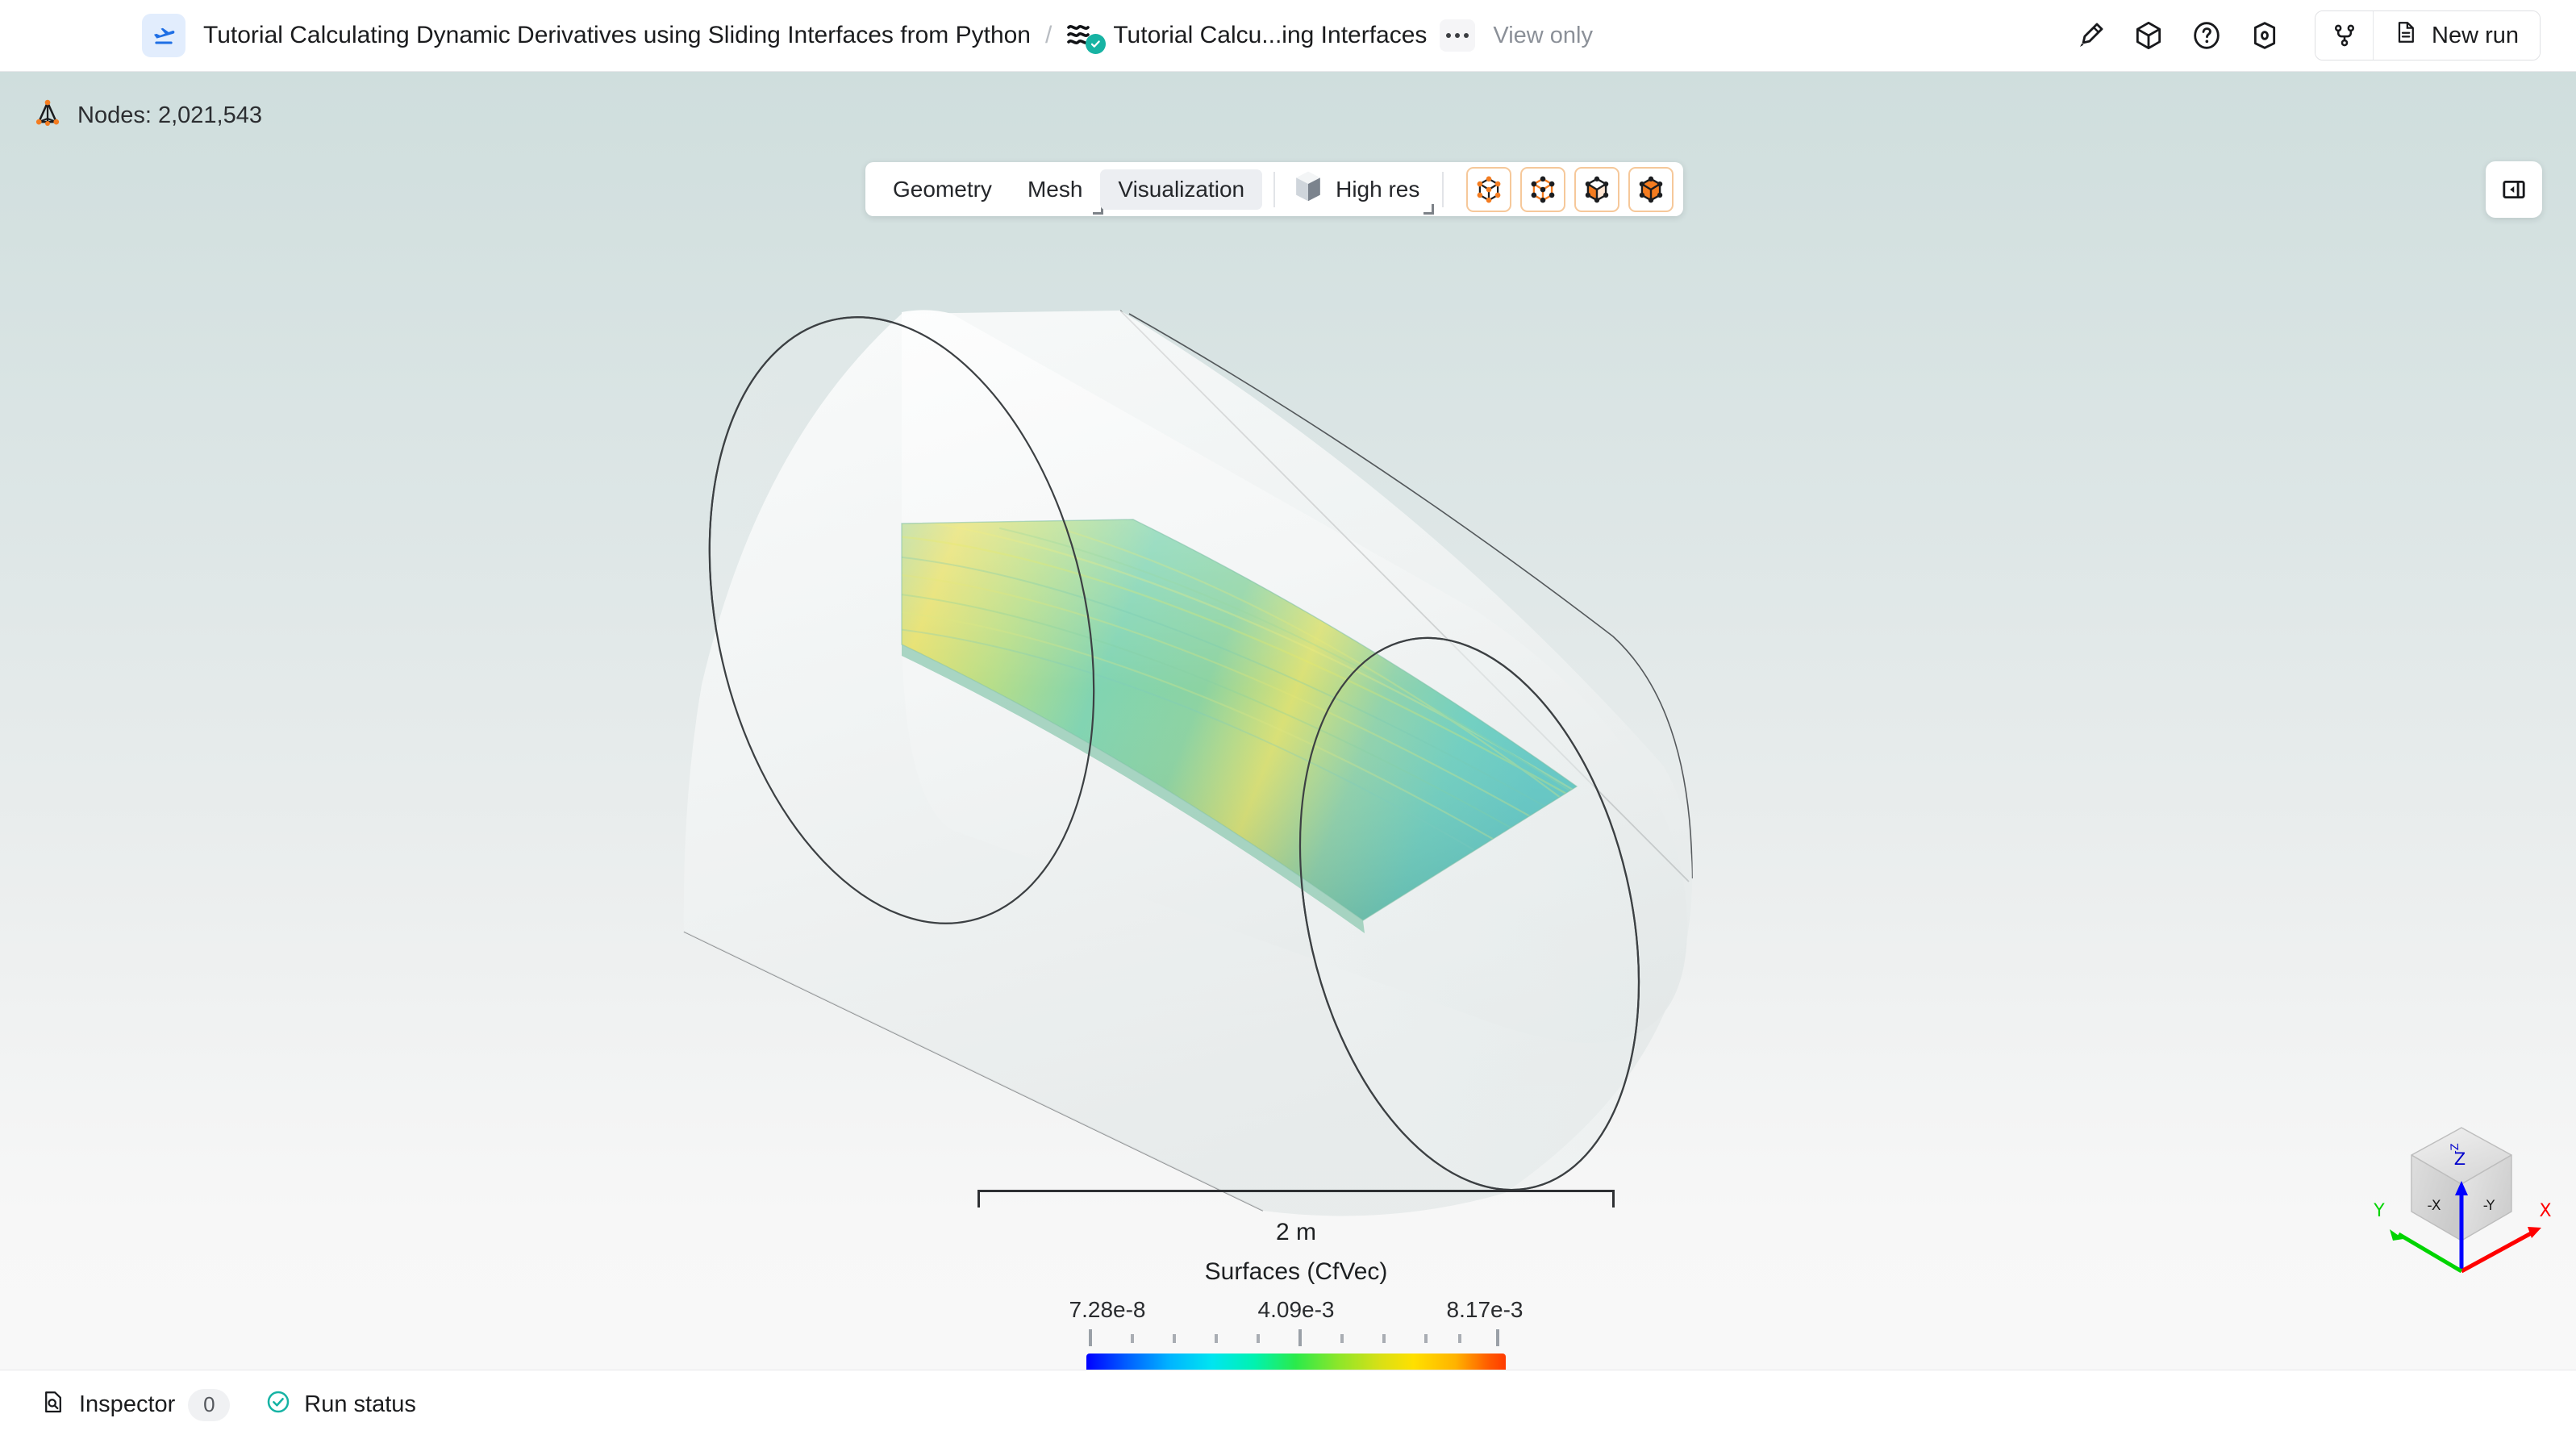 The image size is (2576, 1439). What do you see at coordinates (1613, 1199) in the screenshot?
I see `scale-bar-cap-right` at bounding box center [1613, 1199].